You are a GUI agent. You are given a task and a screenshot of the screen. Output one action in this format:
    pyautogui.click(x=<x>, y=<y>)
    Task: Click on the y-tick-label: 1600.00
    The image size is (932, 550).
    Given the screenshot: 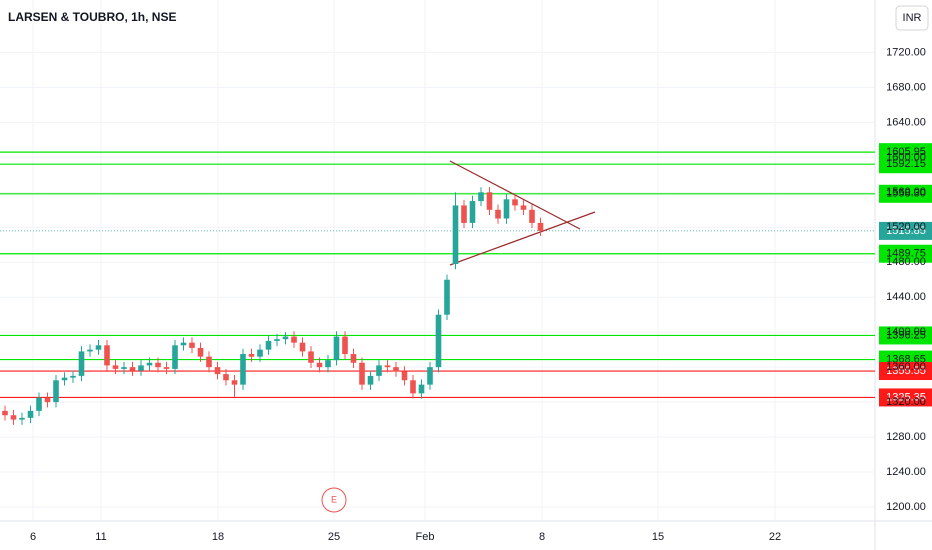 What is the action you would take?
    pyautogui.click(x=906, y=157)
    